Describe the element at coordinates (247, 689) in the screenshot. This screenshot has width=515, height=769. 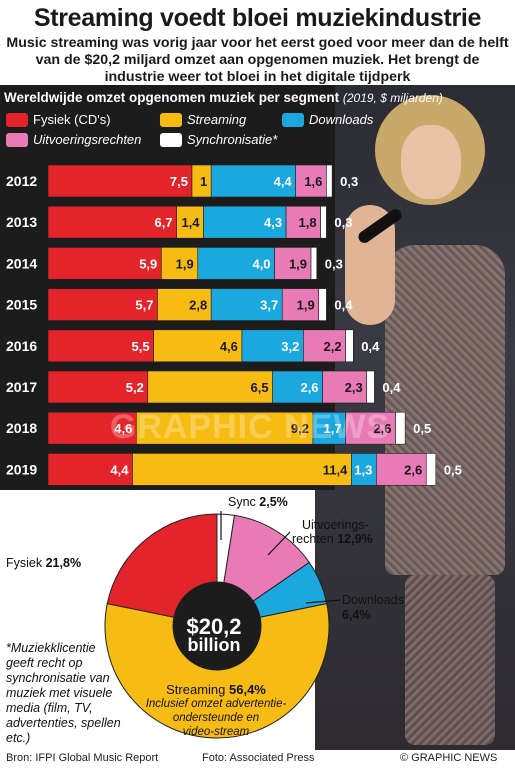
I see `pie-label-streaming-pct: 56,4%` at that location.